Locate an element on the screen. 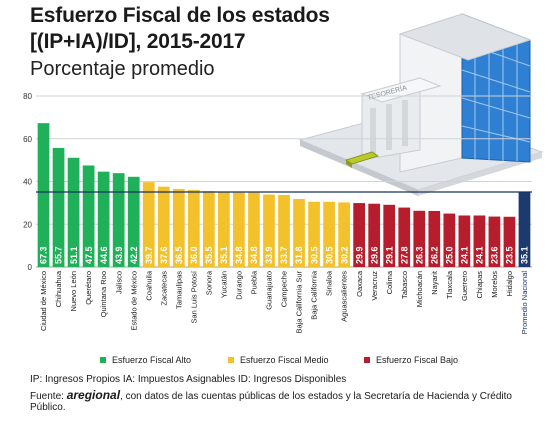 This screenshot has width=554, height=423. x-tick-label: Quintana Roo is located at coordinates (103, 294).